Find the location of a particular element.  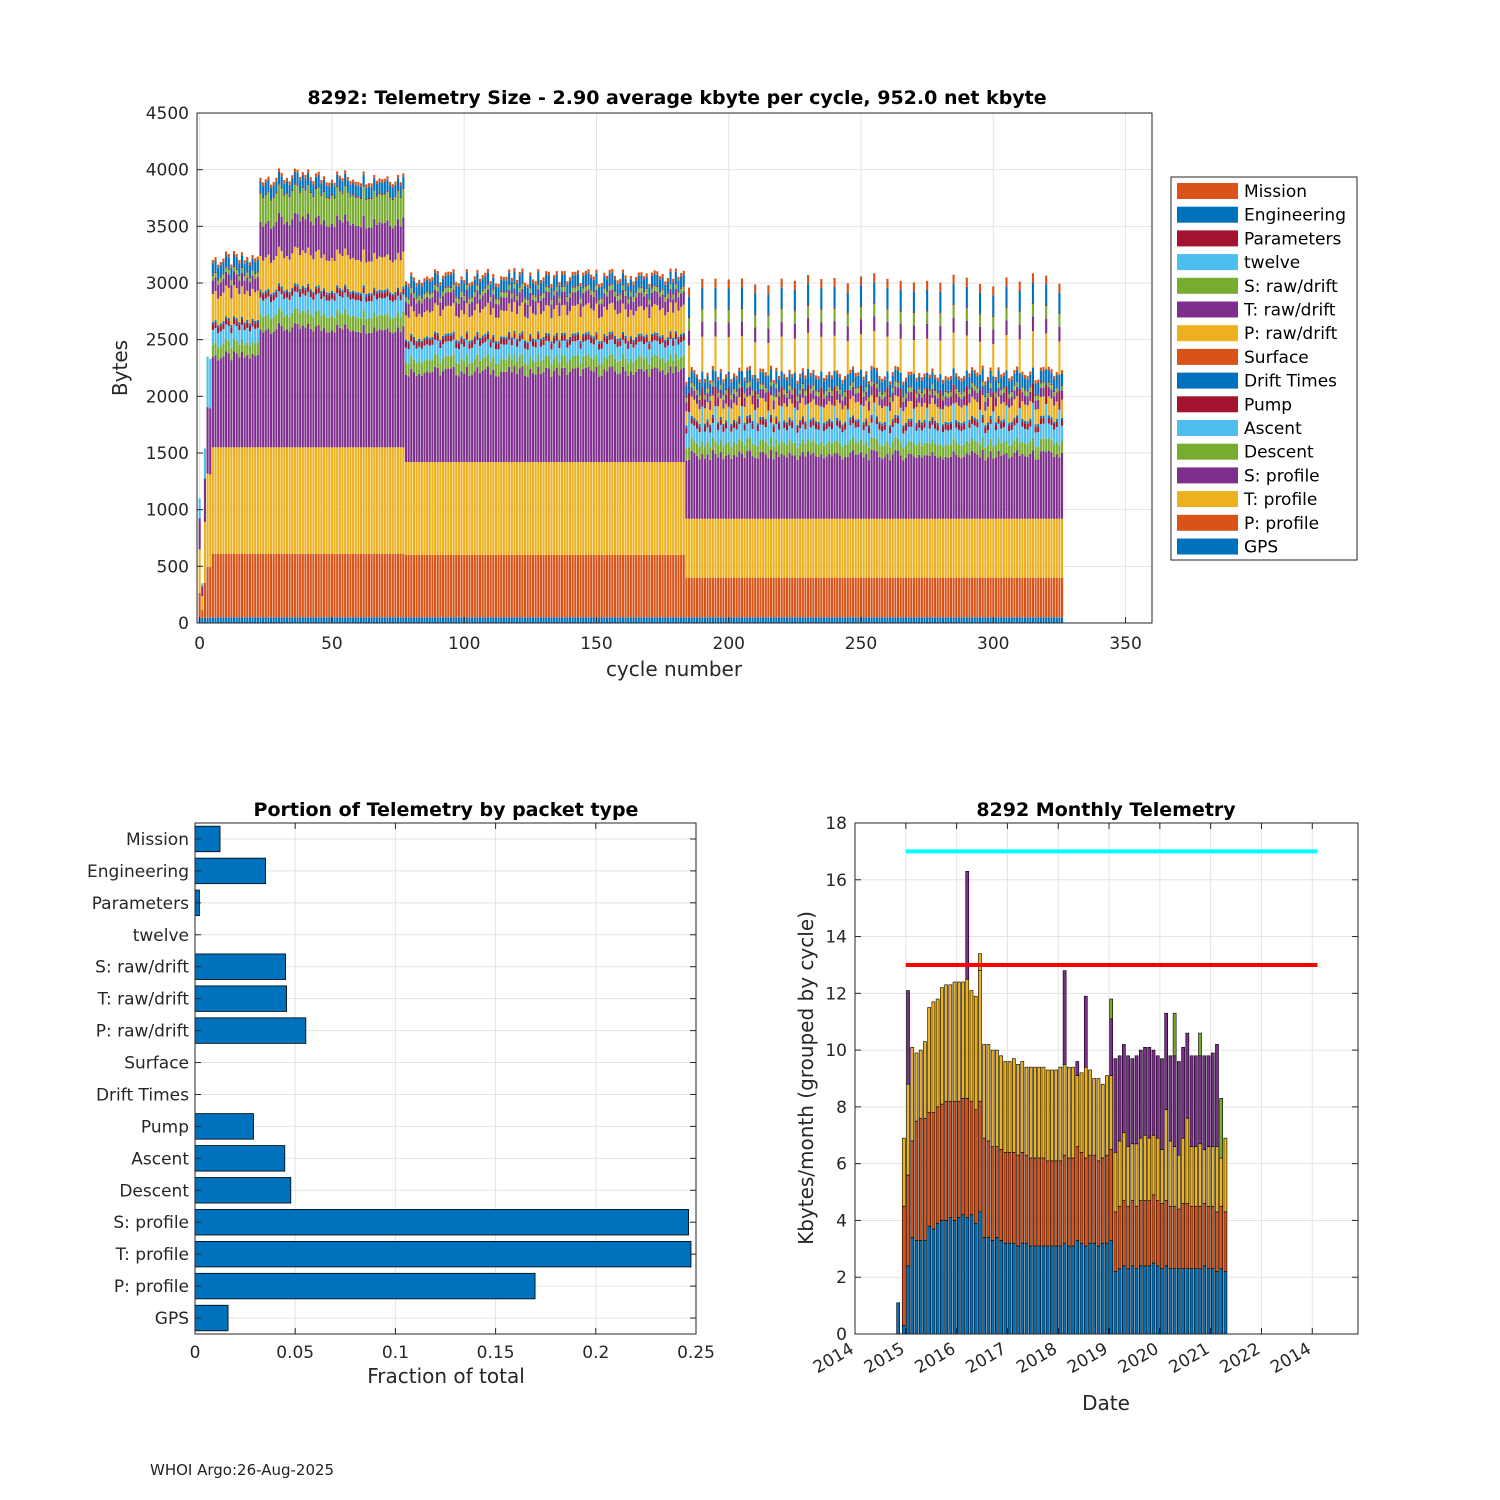

top-bar-c181-pump is located at coordinates (678, 341).